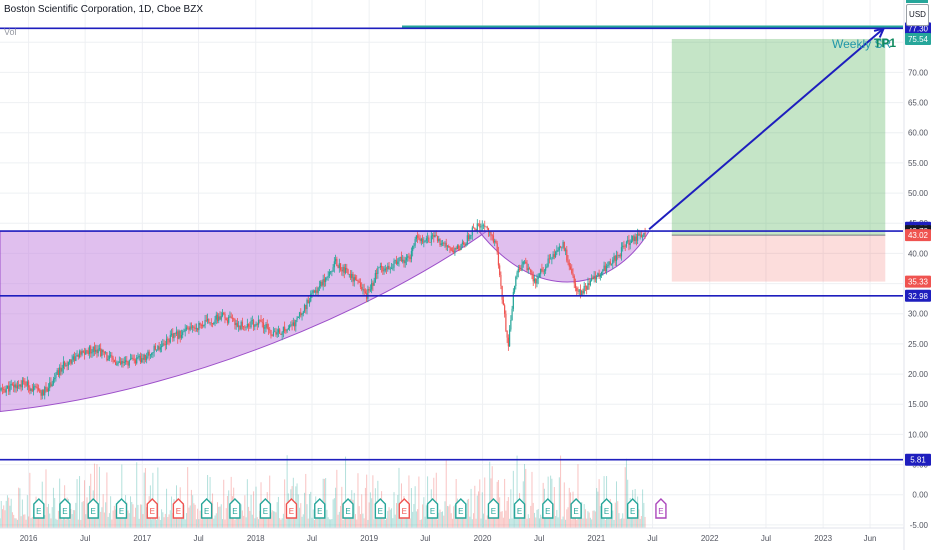 The image size is (932, 550). Describe the element at coordinates (198, 538) in the screenshot. I see `x-tick-label: Jul` at that location.